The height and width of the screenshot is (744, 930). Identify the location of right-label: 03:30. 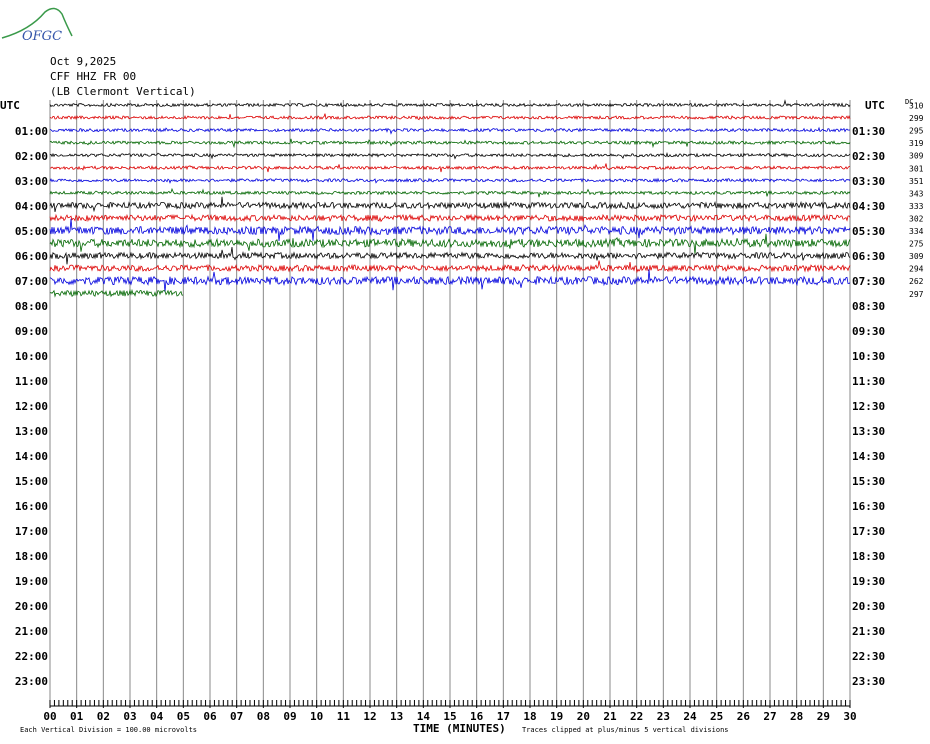
(868, 181).